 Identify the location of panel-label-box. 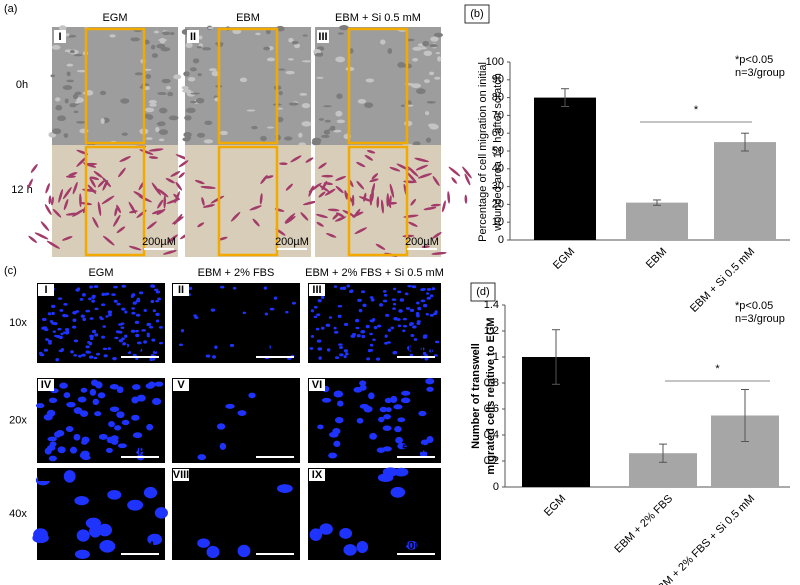
(483, 292).